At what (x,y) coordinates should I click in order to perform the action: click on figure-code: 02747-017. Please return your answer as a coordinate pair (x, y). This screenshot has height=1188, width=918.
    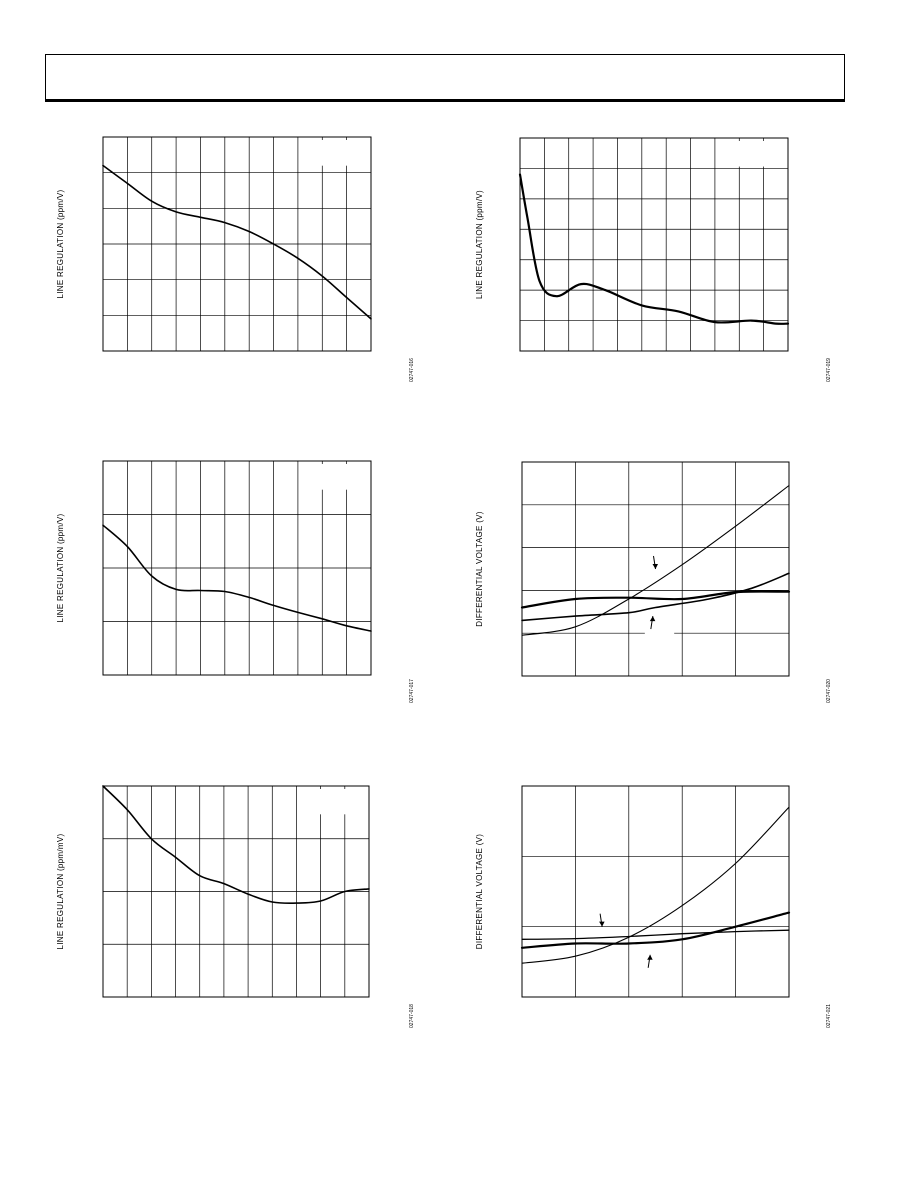
    Looking at the image, I should click on (412, 691).